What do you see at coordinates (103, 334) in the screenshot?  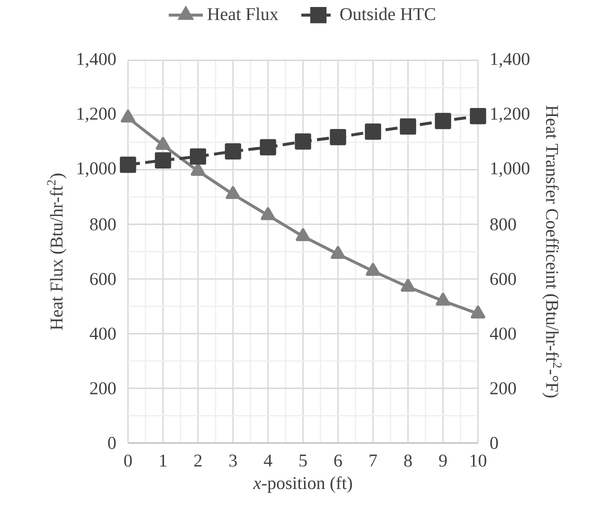 I see `y-tick-label: 400` at bounding box center [103, 334].